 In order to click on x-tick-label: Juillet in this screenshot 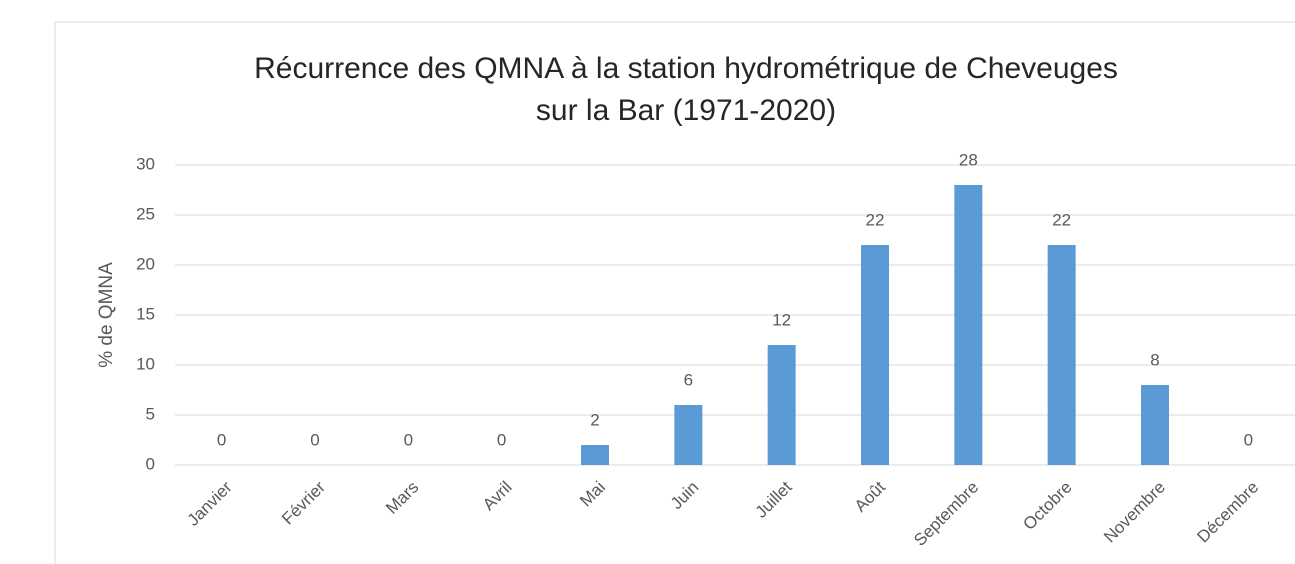, I will do `click(773, 499)`.